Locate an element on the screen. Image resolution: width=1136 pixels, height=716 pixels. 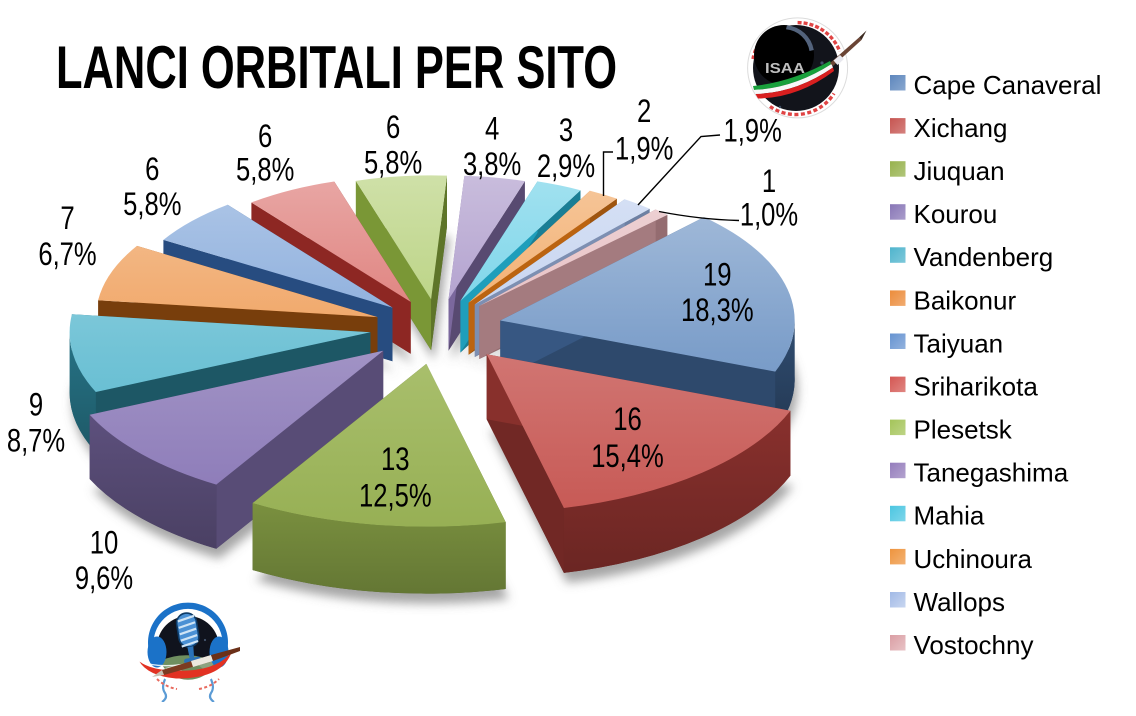
svg-text: 7 is located at coordinates (67, 218).